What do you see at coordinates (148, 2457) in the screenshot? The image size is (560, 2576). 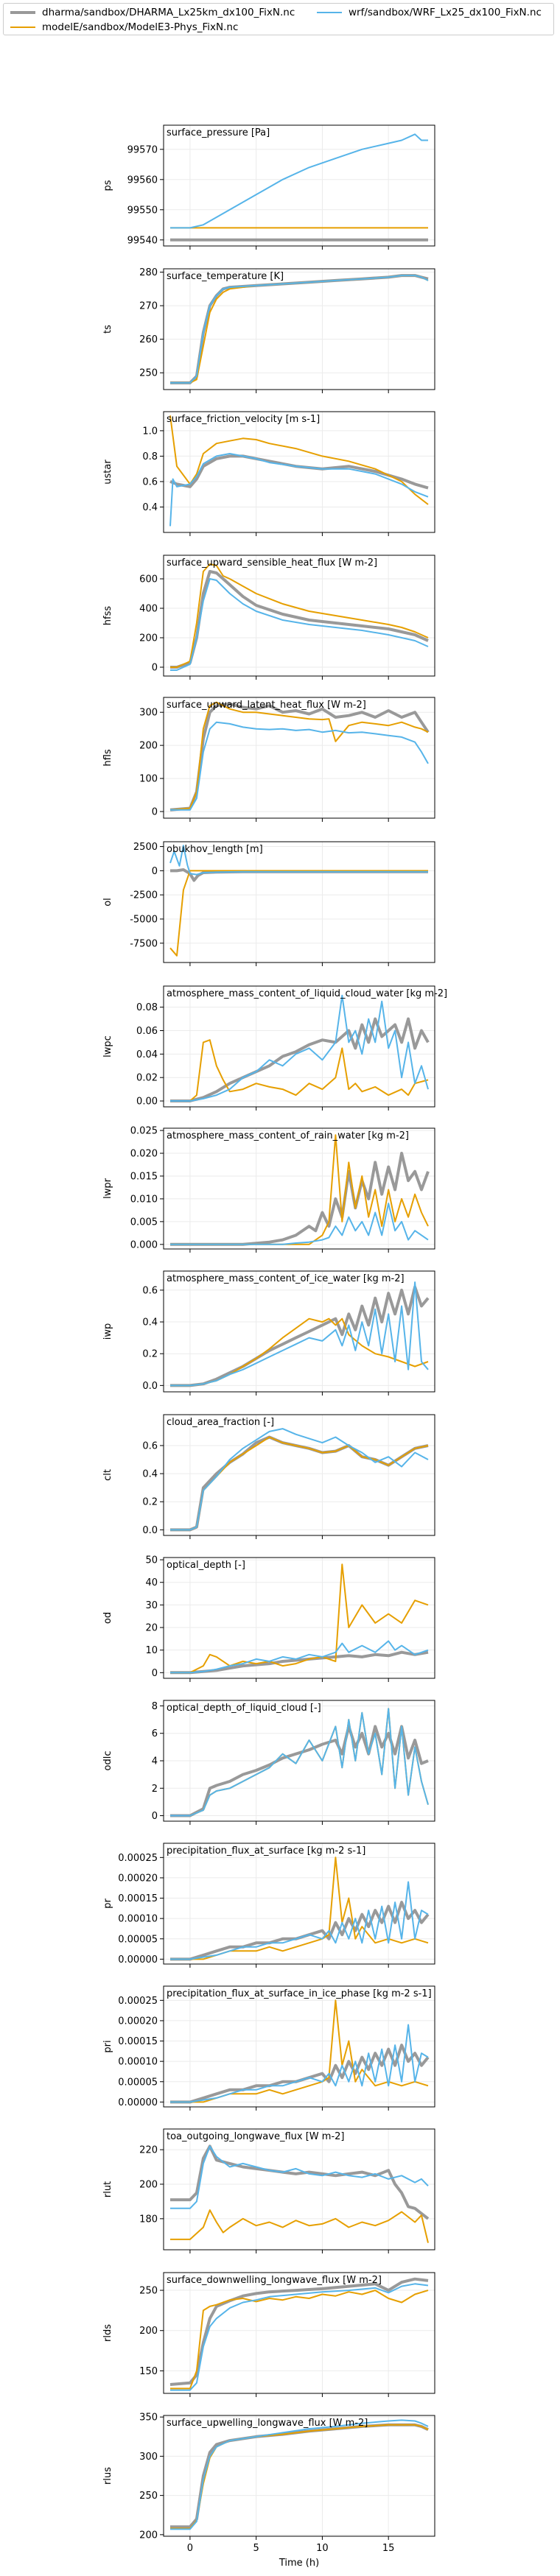 I see `y-tick-label: 300` at bounding box center [148, 2457].